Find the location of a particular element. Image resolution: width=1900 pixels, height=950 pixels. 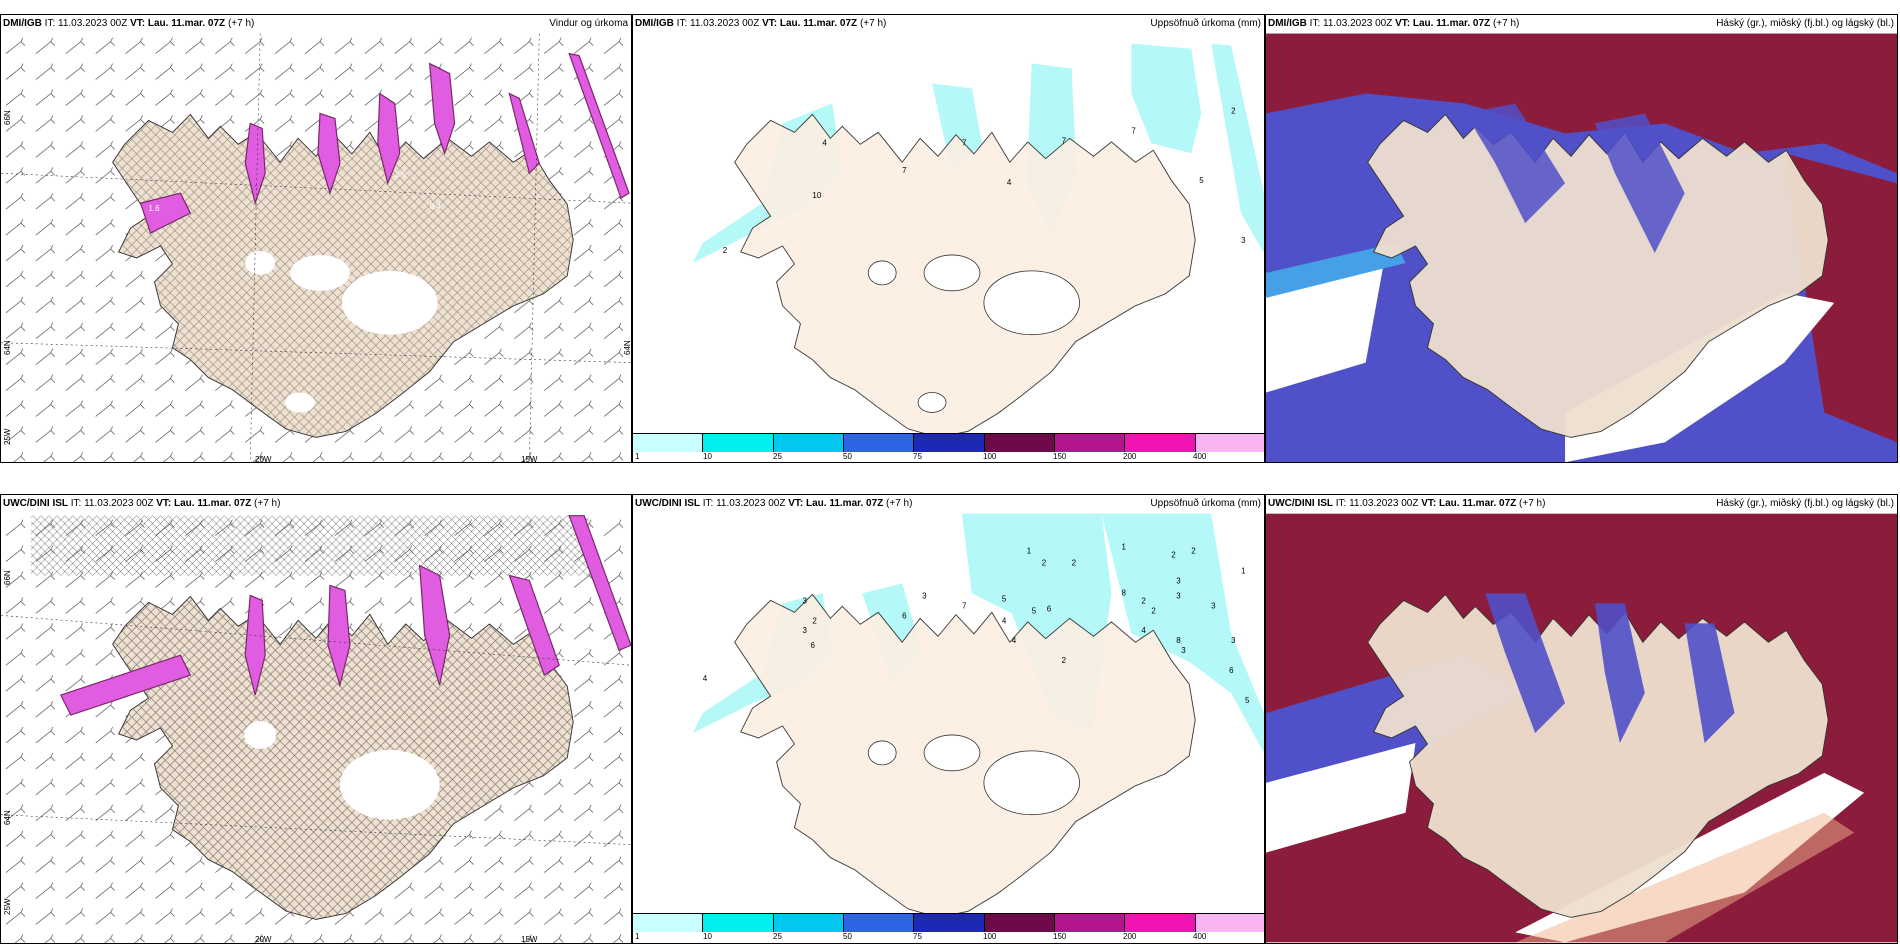

lon-label-15w: 15W is located at coordinates (529, 459).